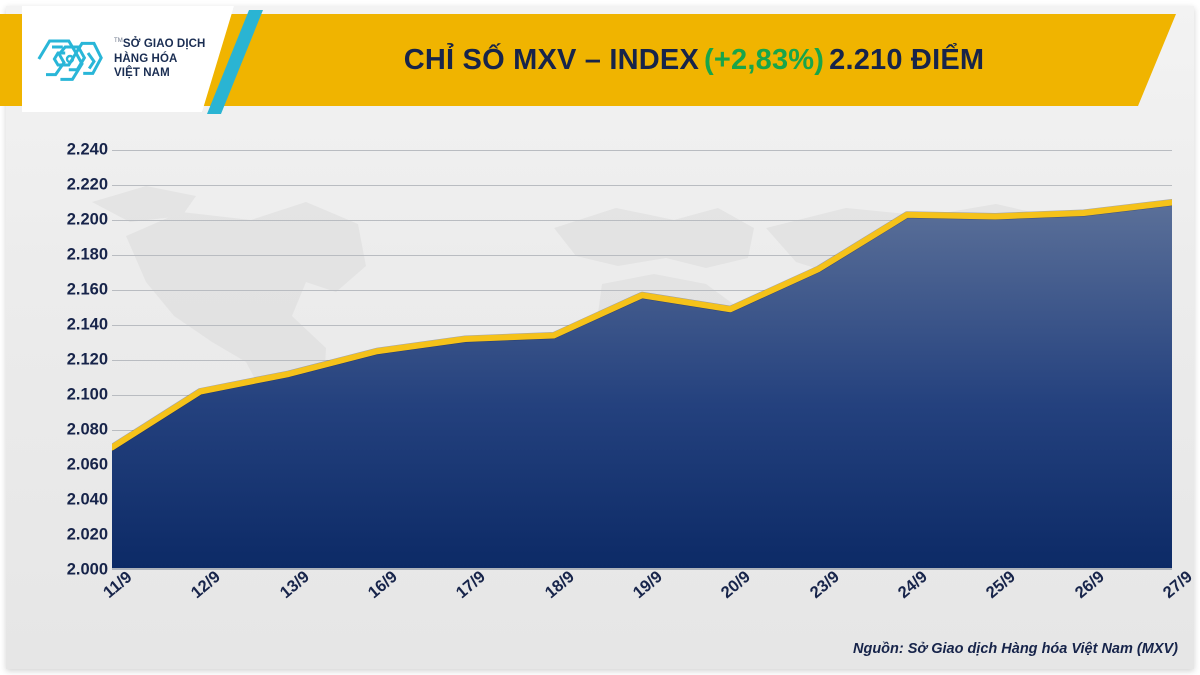  I want to click on title-main-text: CHỈ SỐ MXV – INDEX, so click(551, 59).